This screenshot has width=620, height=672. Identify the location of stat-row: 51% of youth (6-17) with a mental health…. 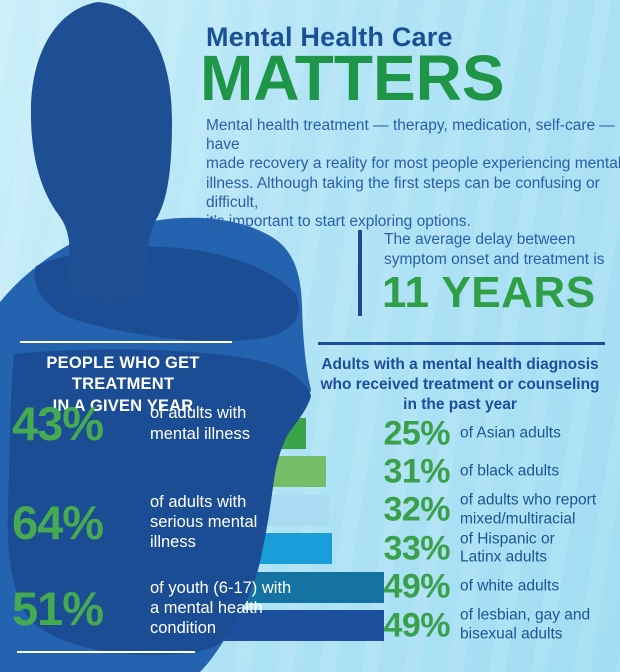
(152, 608).